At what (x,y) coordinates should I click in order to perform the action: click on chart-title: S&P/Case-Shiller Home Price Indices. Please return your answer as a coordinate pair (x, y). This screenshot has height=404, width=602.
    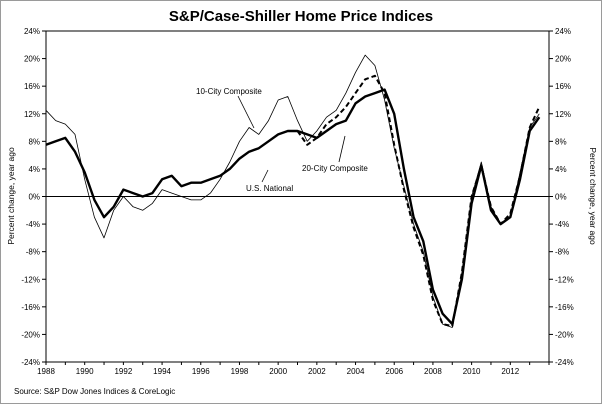
    Looking at the image, I should click on (301, 16).